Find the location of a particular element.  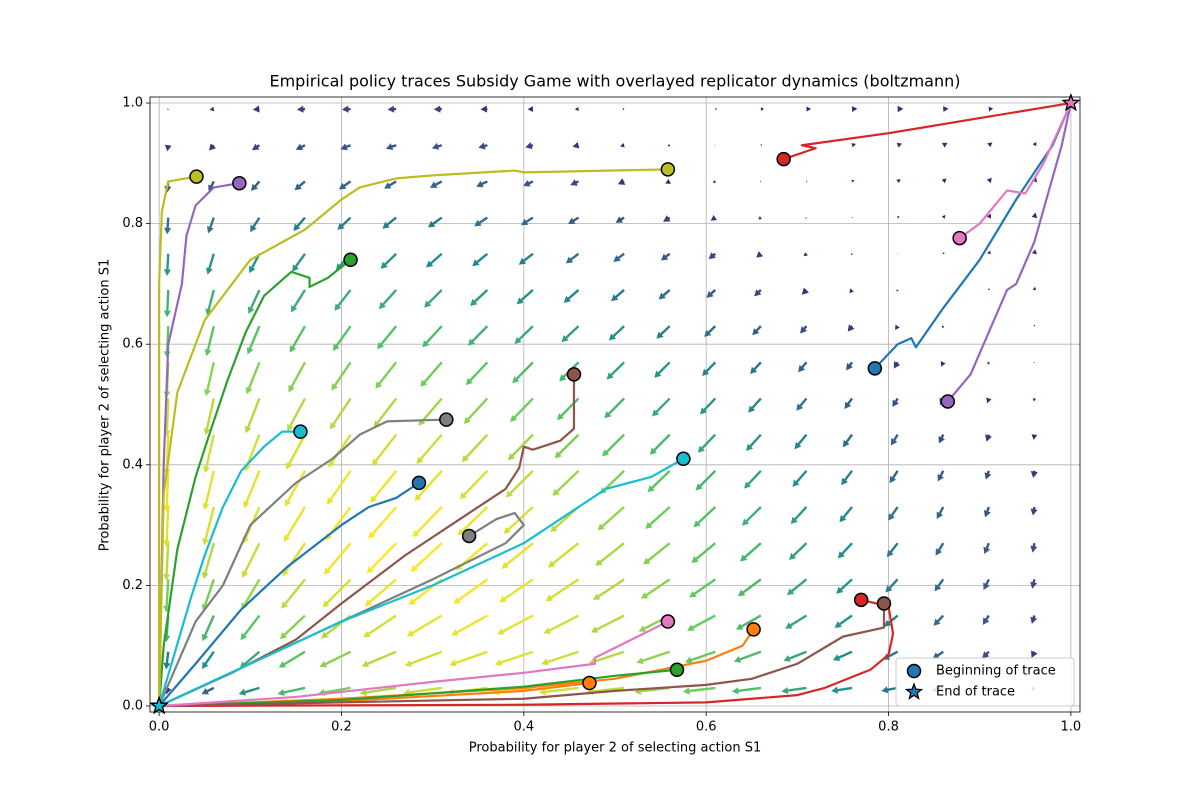

x-tick-label: 0.4 is located at coordinates (523, 727).